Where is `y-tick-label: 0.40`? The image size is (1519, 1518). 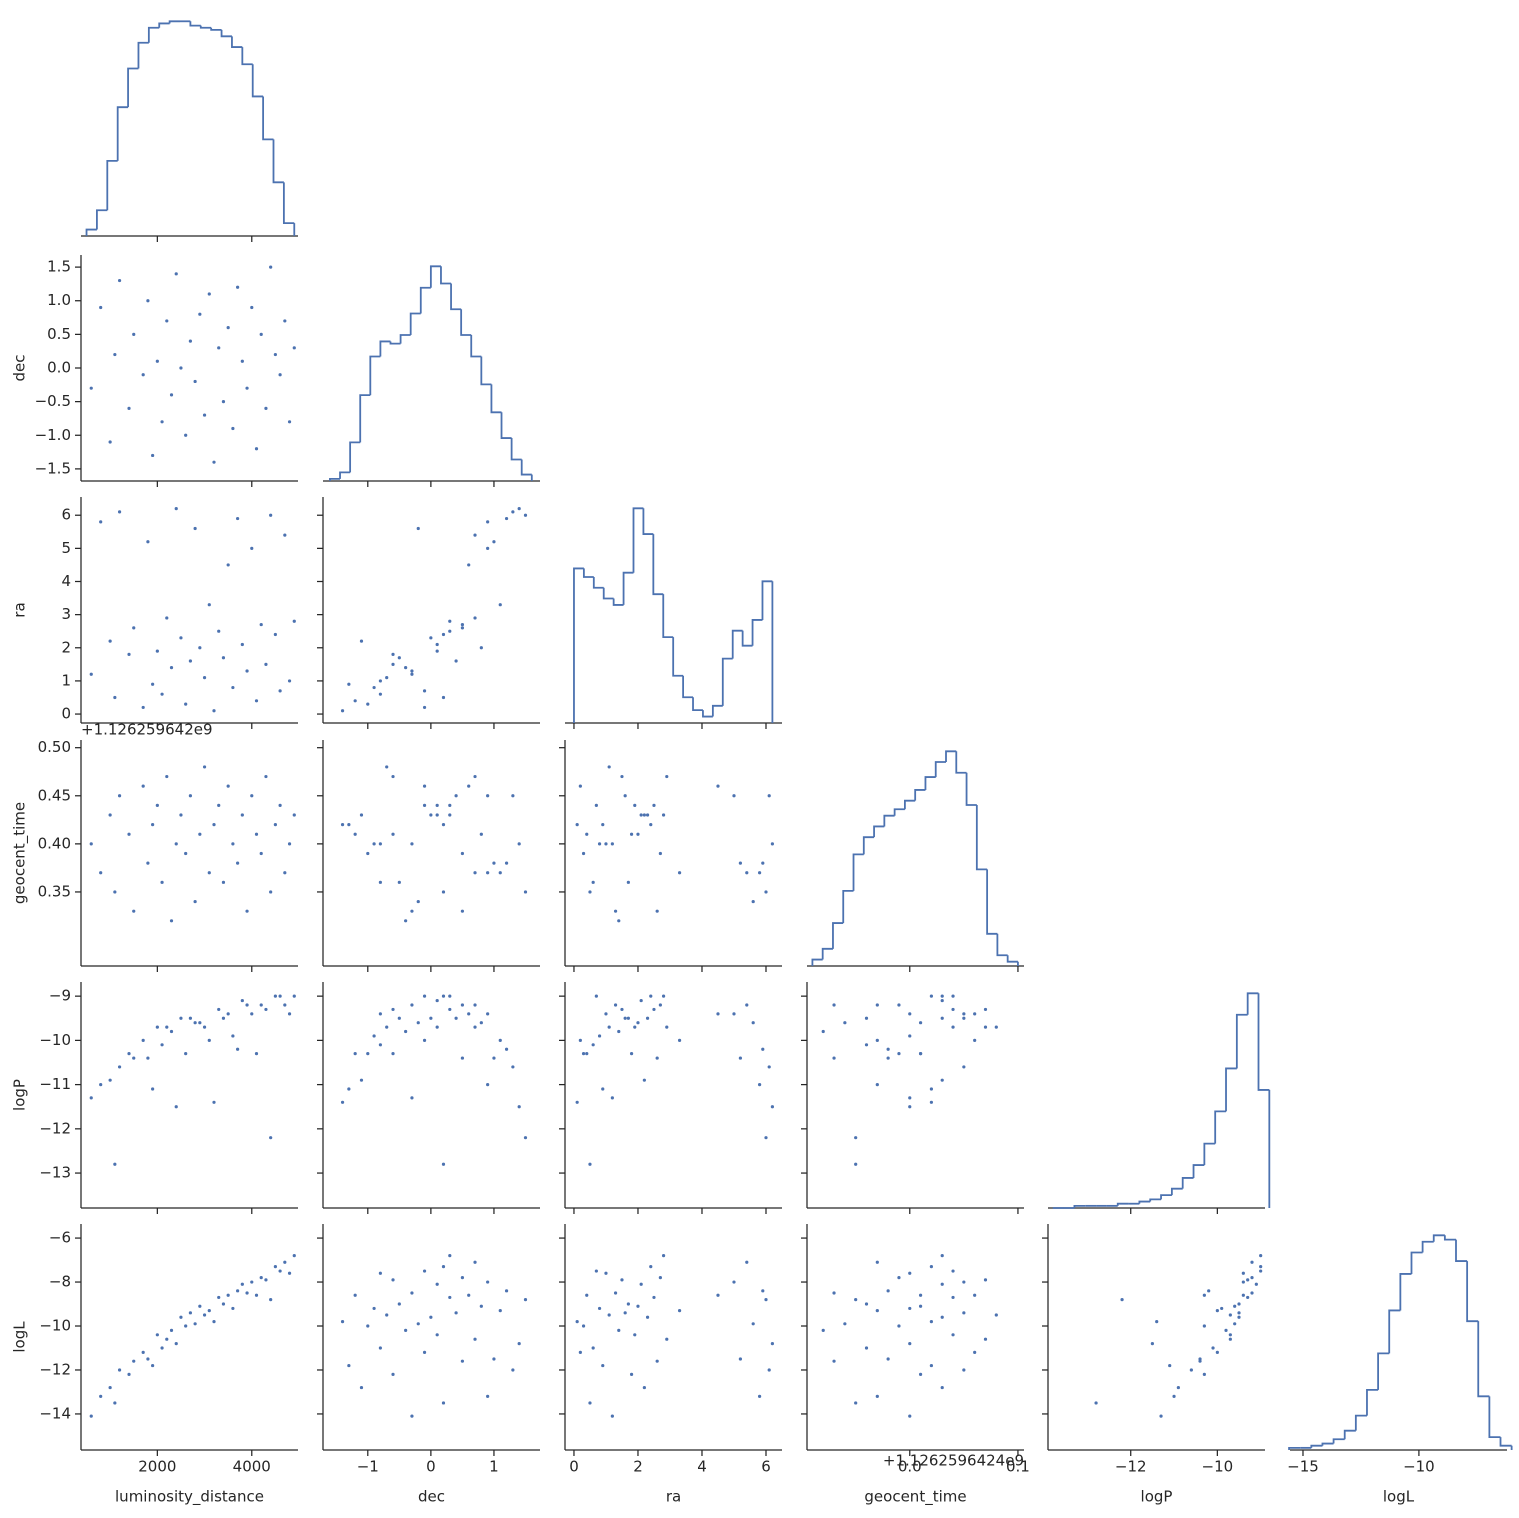 y-tick-label: 0.40 is located at coordinates (54, 843).